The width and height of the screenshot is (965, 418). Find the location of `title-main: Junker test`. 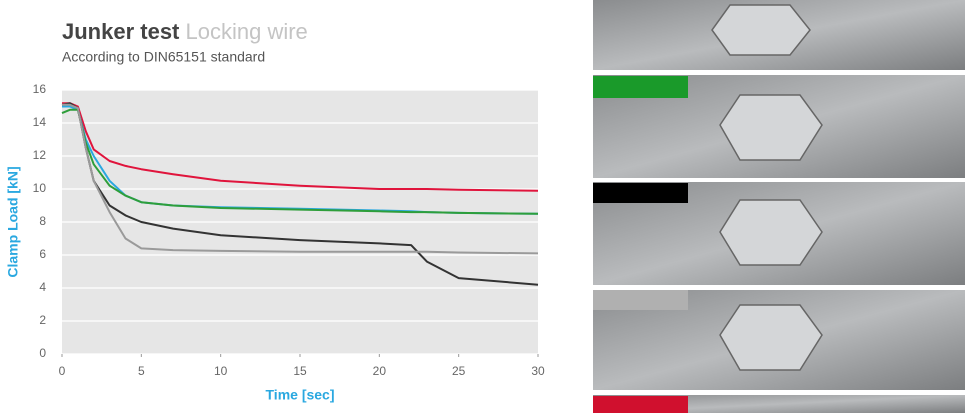

title-main: Junker test is located at coordinates (121, 31).